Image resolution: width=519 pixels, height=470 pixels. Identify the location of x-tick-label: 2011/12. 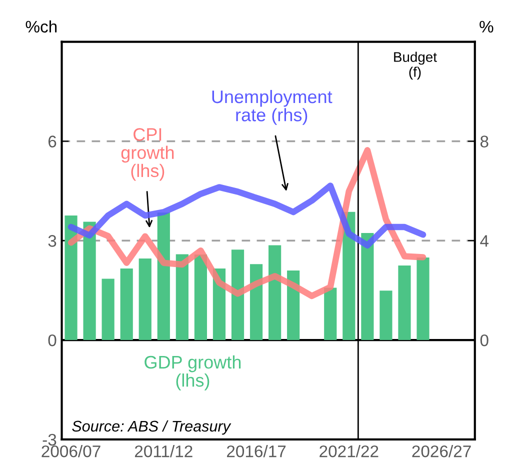
(163, 451).